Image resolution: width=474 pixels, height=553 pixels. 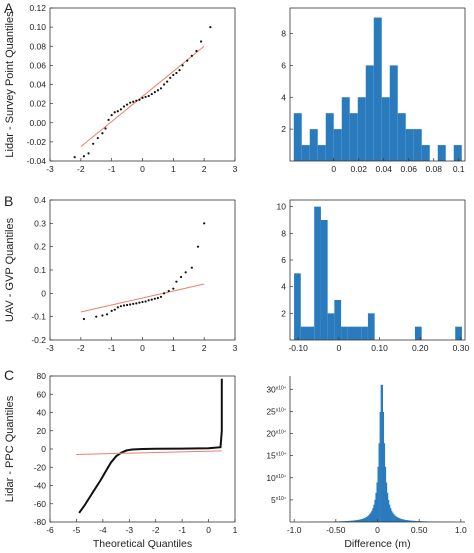 What do you see at coordinates (276, 434) in the screenshot?
I see `y-tick-label: 20x10⁴` at bounding box center [276, 434].